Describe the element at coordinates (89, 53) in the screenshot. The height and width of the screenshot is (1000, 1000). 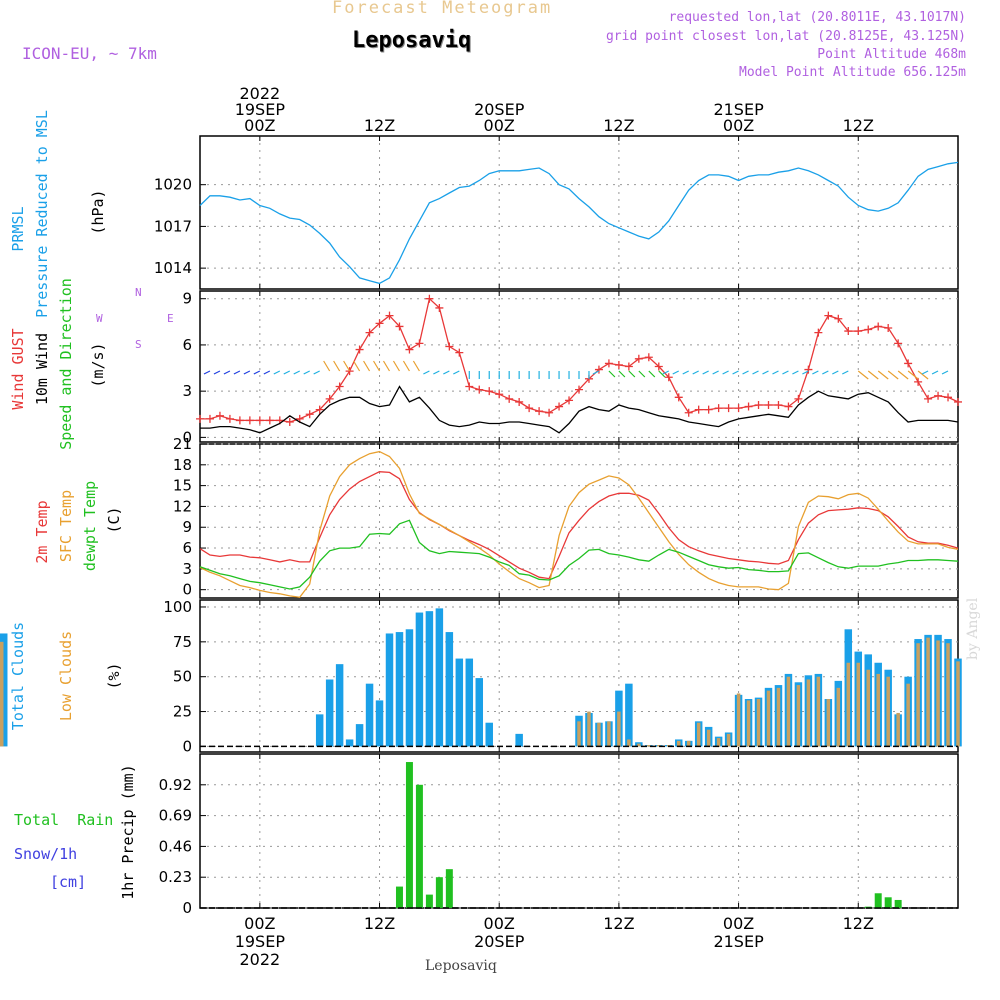
I see `model-name: ICON-EU, ~ 7km` at that location.